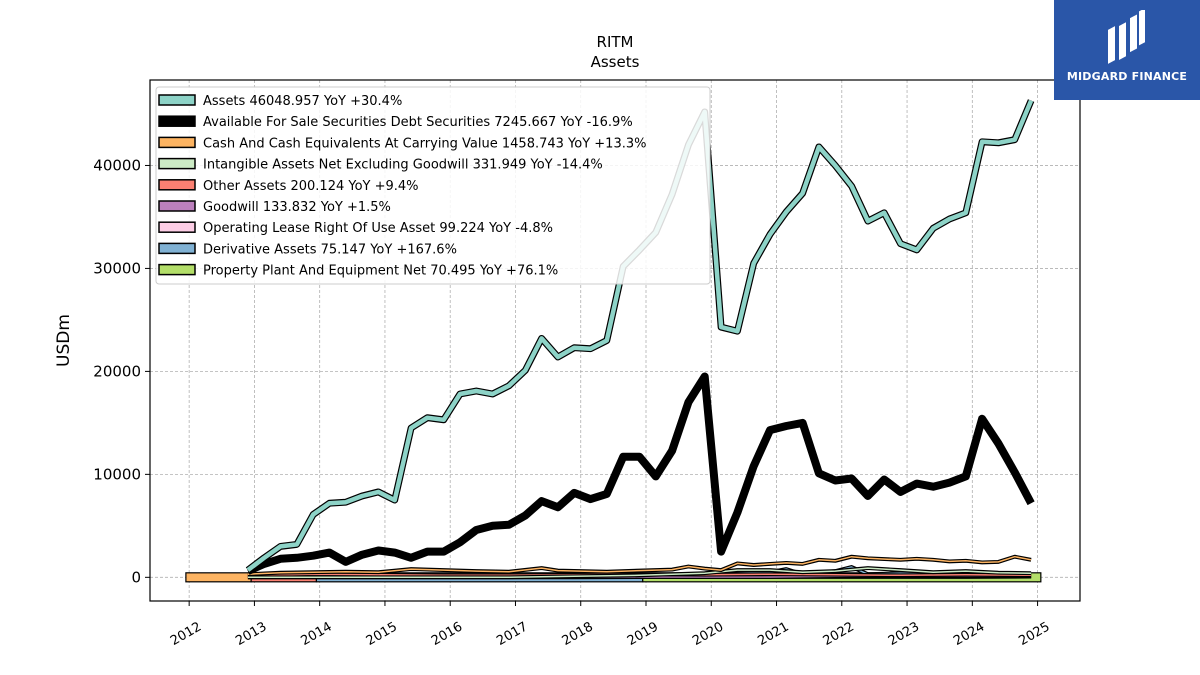  I want to click on logo-mark-icon, so click(1126, 37).